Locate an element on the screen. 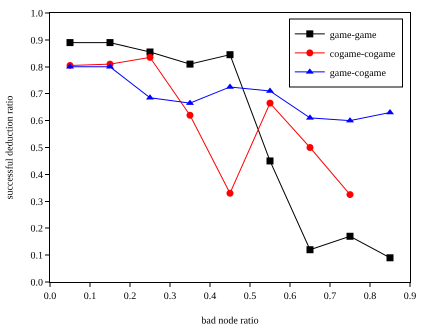  x-tick-label: 0.8 is located at coordinates (370, 296).